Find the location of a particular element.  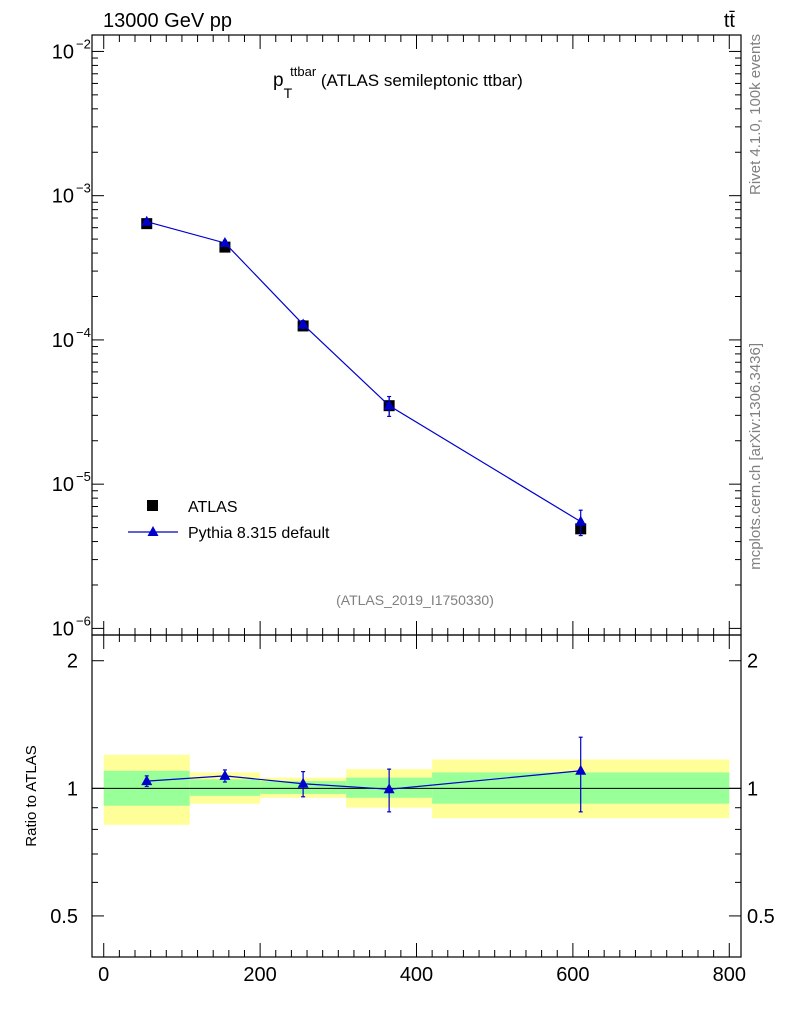

legend: ATLAS Pythia 8.315 default is located at coordinates (229, 520).